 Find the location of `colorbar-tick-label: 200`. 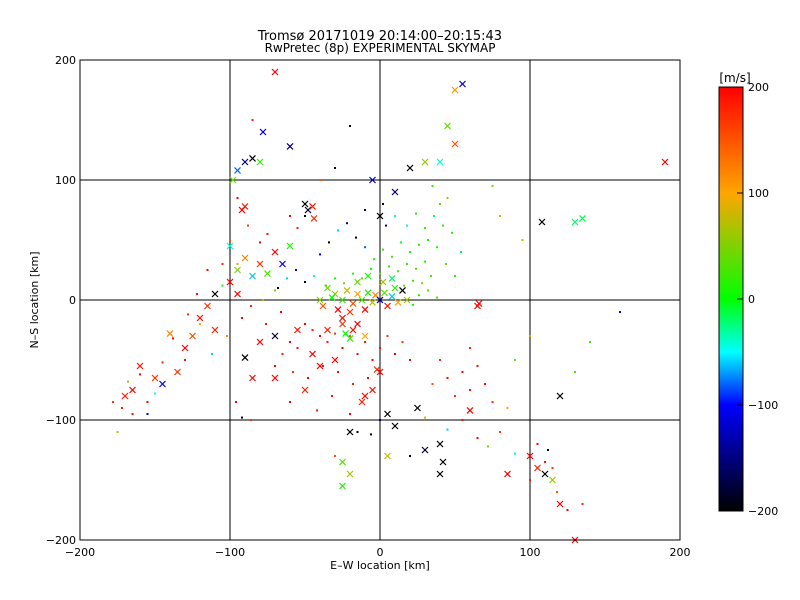

colorbar-tick-label: 200 is located at coordinates (758, 87).